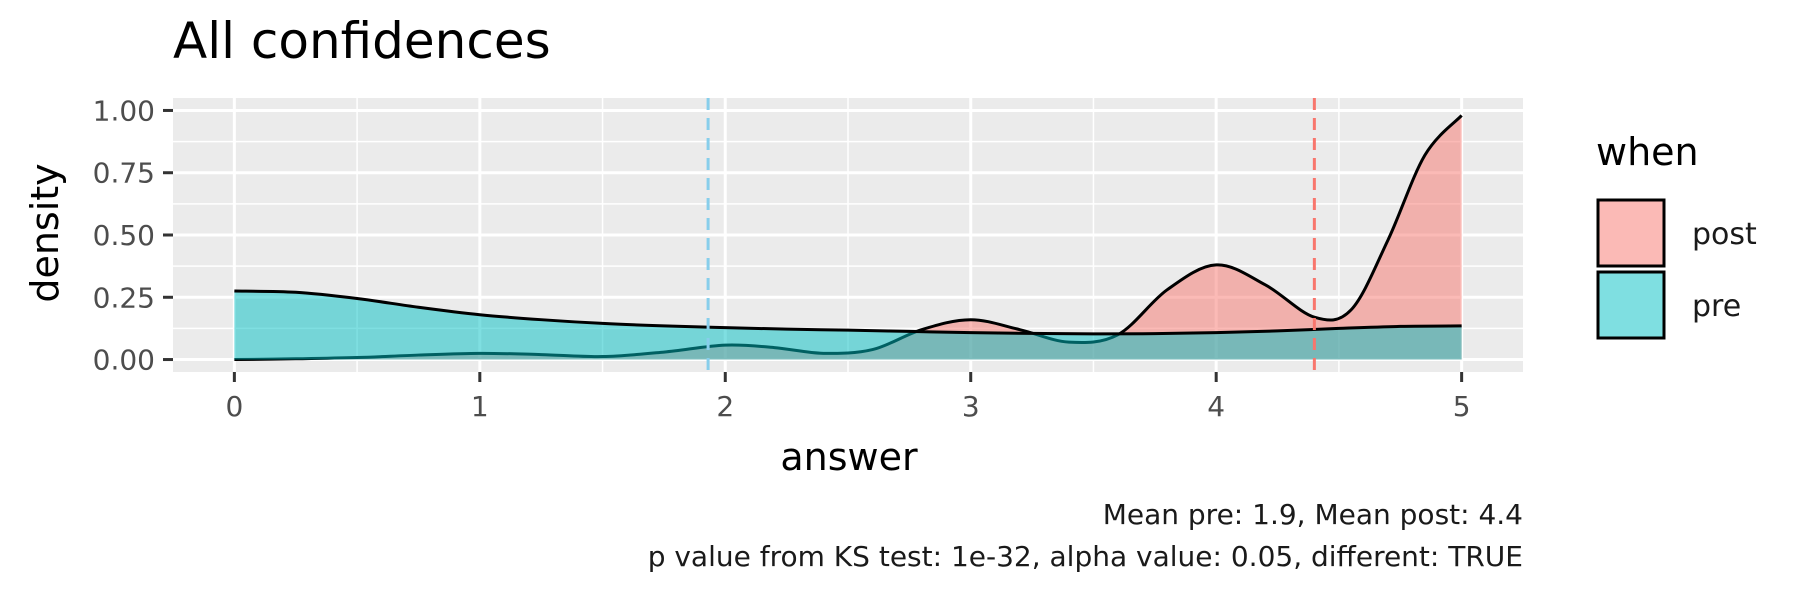  Describe the element at coordinates (1631, 233) in the screenshot. I see `legend-key-post` at that location.